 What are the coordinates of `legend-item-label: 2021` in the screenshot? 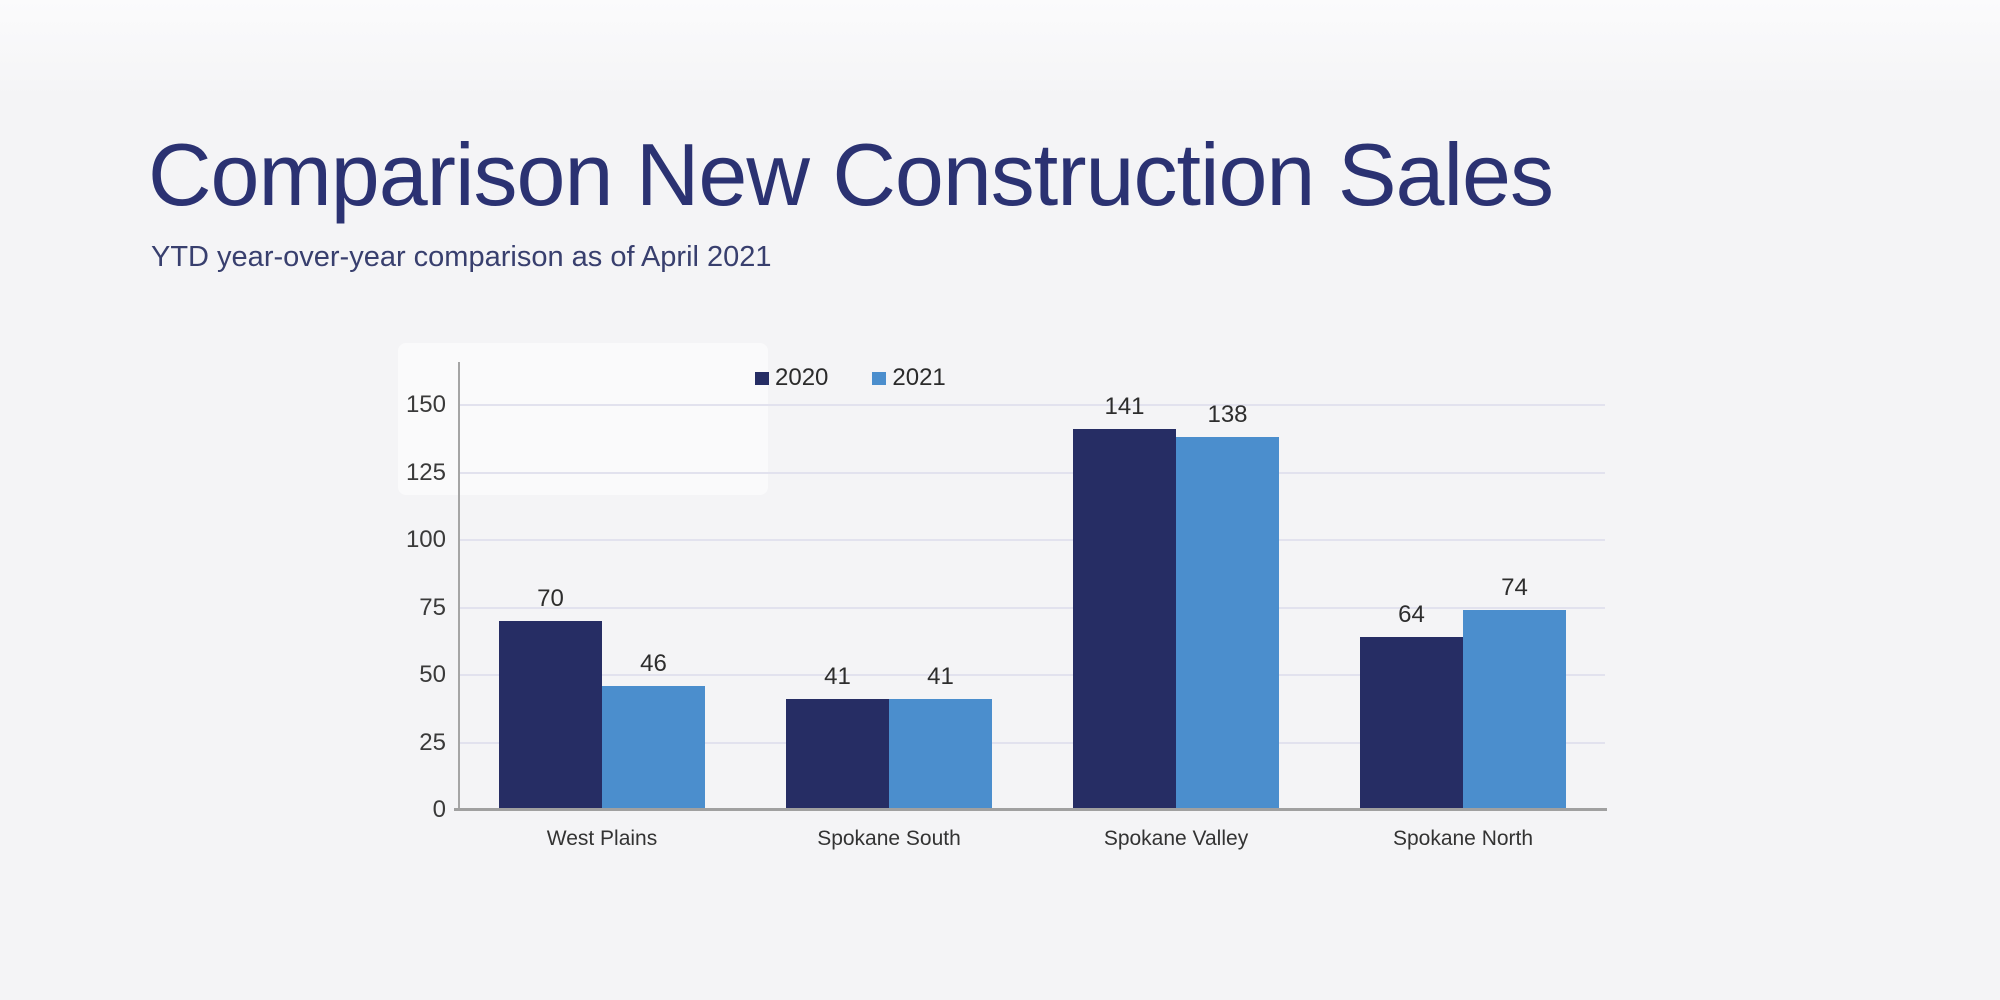 It's located at (919, 377).